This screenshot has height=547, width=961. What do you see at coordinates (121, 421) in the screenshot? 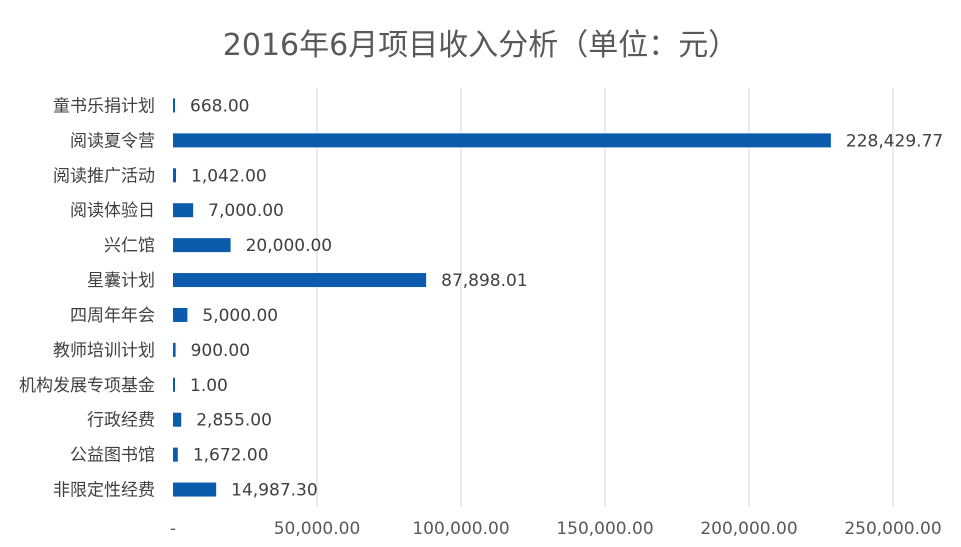
I see `category-label: 行政经费` at bounding box center [121, 421].